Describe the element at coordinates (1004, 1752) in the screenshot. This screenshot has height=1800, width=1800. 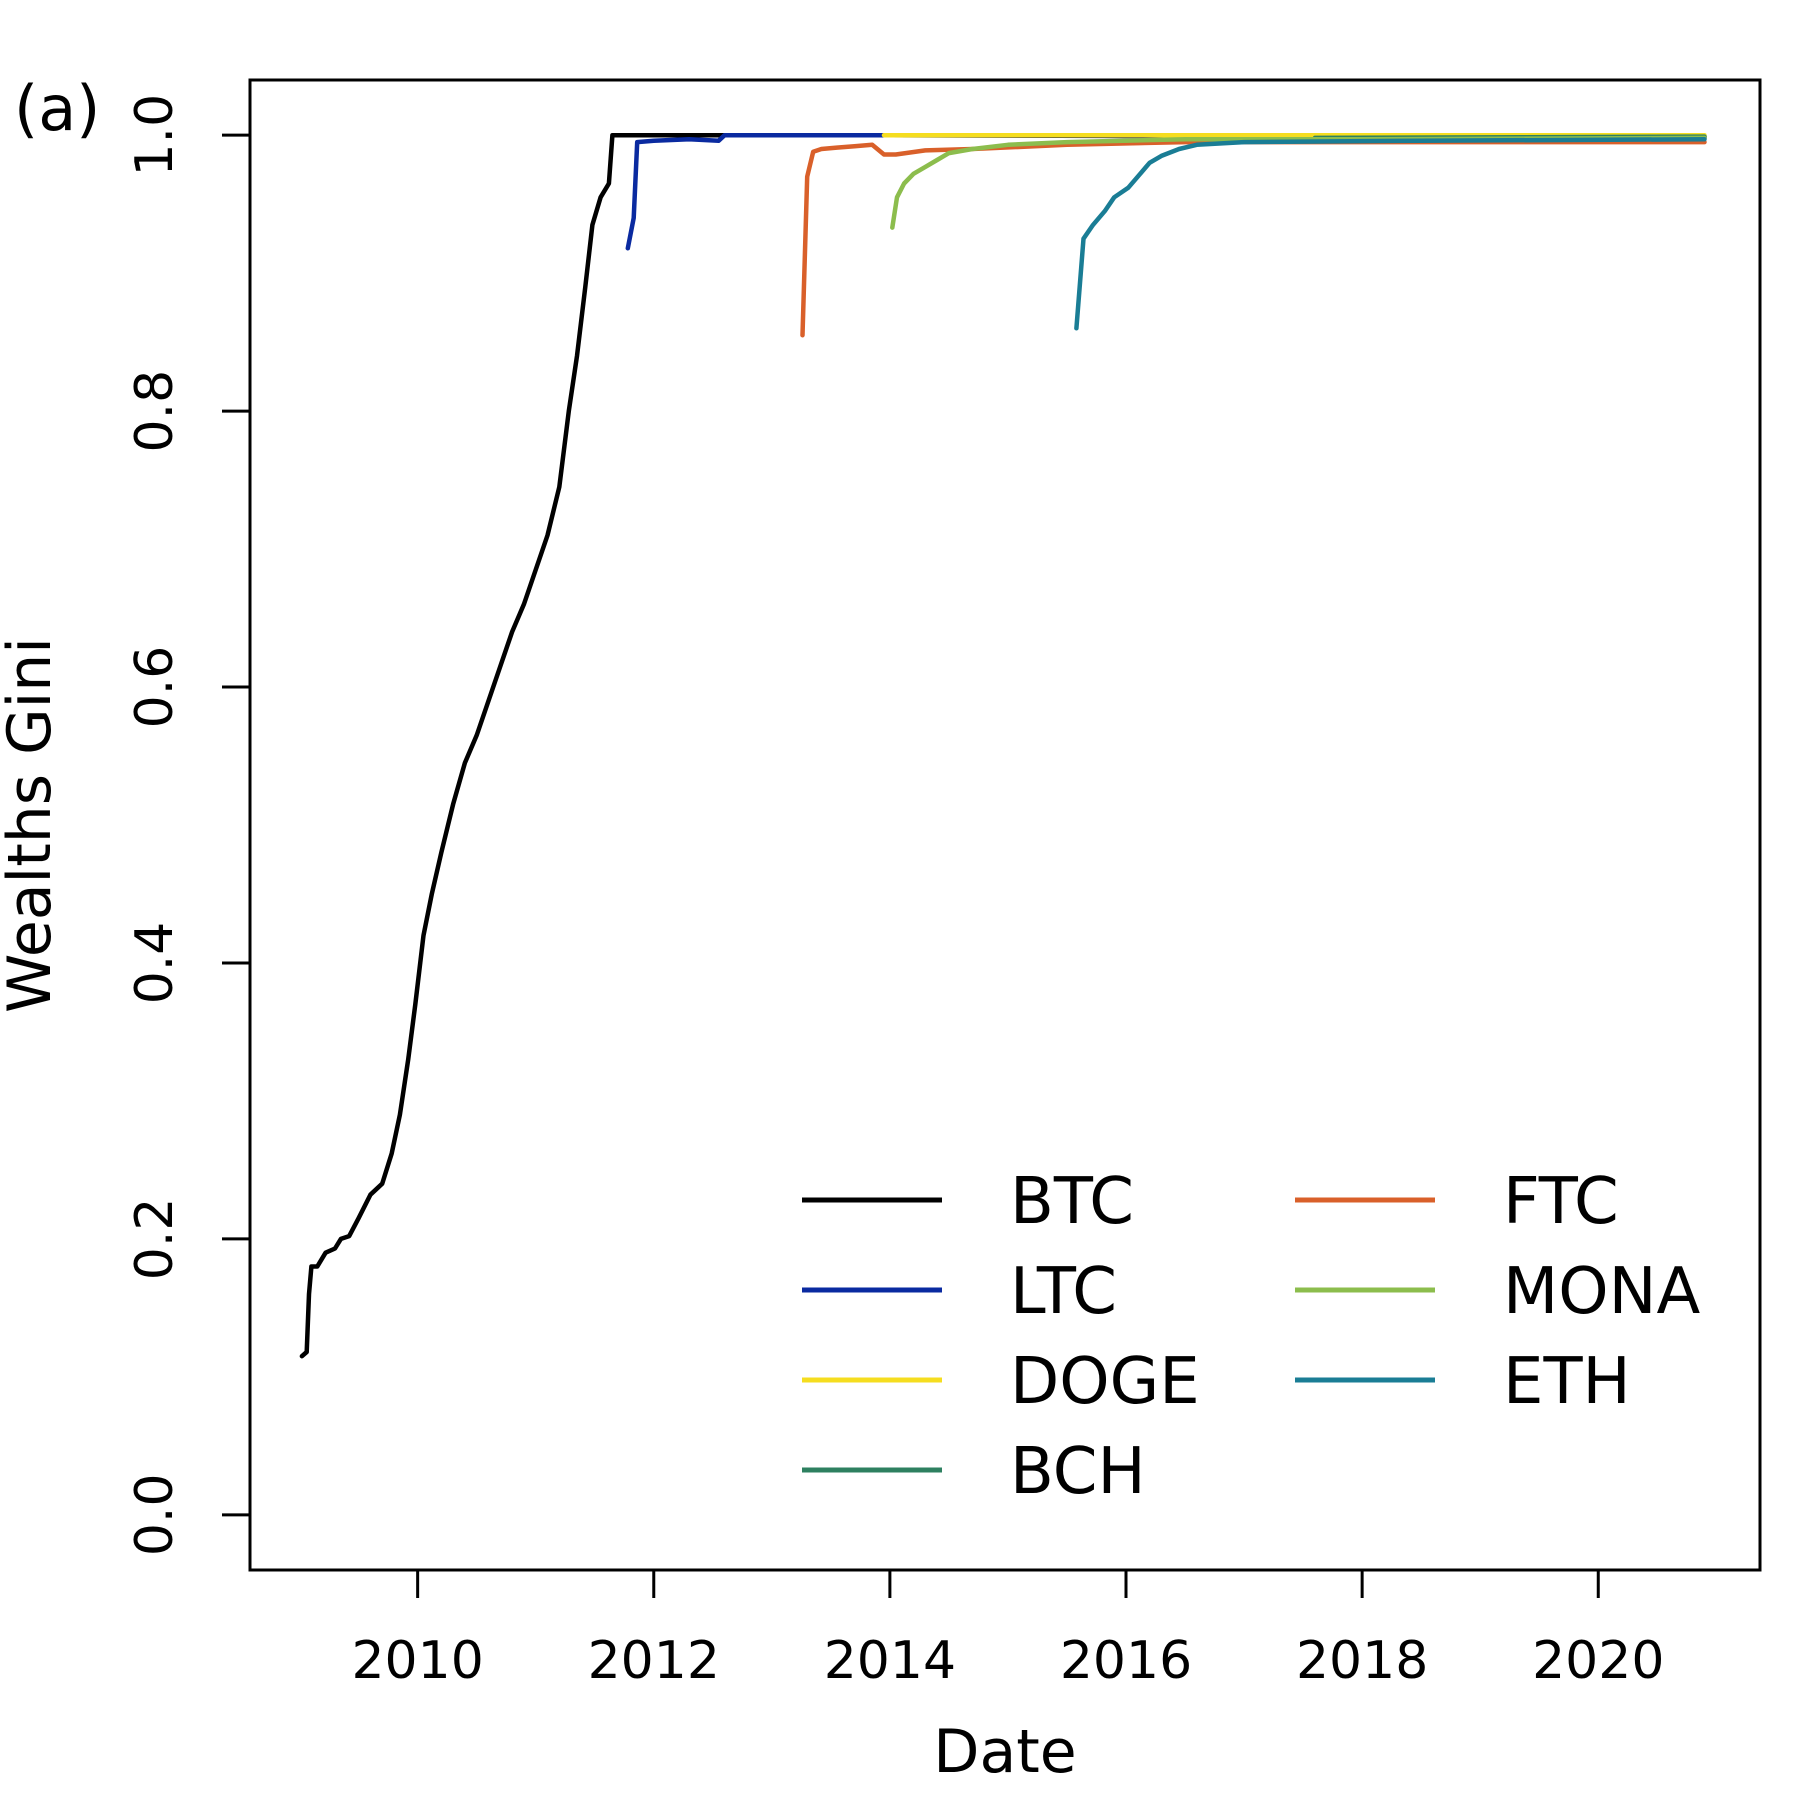
I see `x-axis-title: Date` at that location.